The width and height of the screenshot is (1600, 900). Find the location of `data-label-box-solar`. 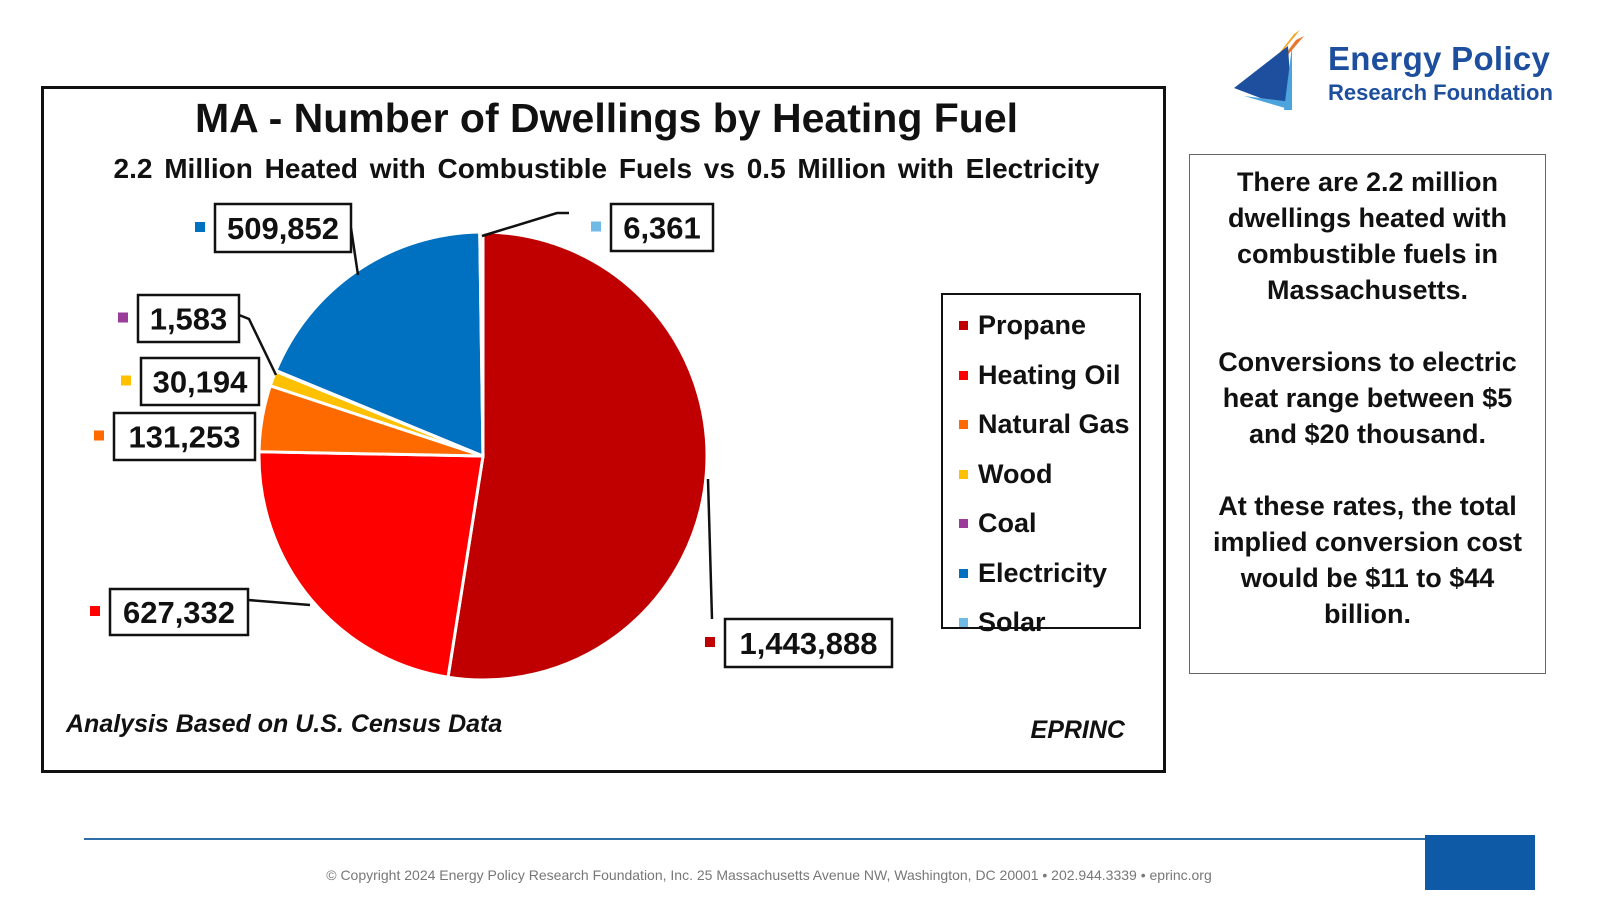

data-label-box-solar is located at coordinates (662, 227).